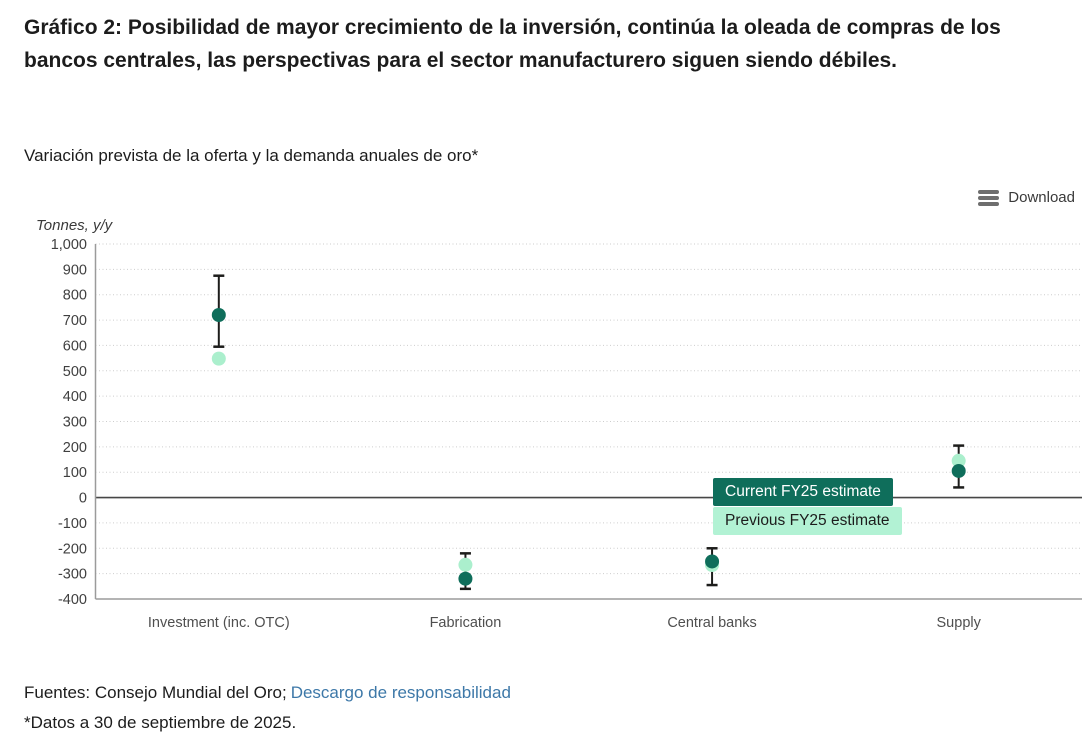 Image resolution: width=1088 pixels, height=744 pixels. Describe the element at coordinates (75, 270) in the screenshot. I see `y-tick-label: 900` at that location.